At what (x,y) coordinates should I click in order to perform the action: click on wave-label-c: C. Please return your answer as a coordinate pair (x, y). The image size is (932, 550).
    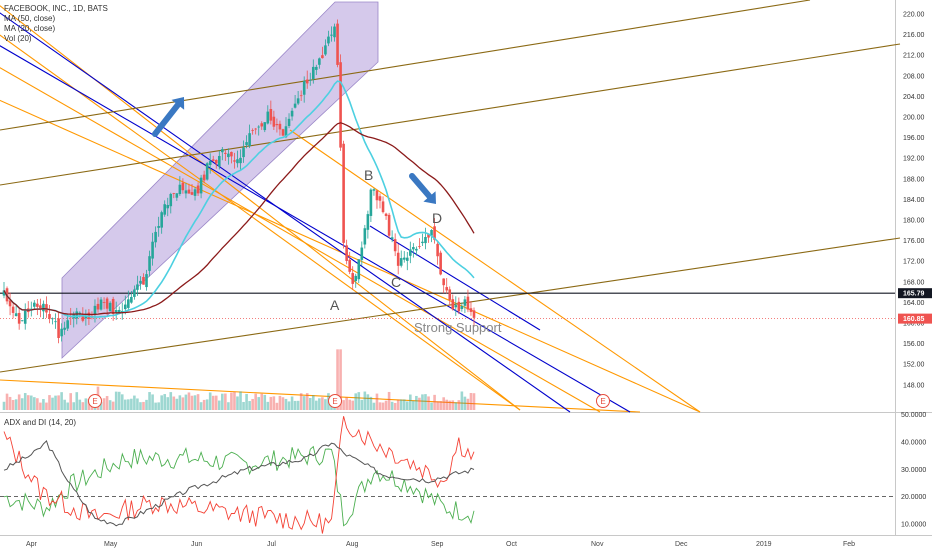
    Looking at the image, I should click on (396, 282).